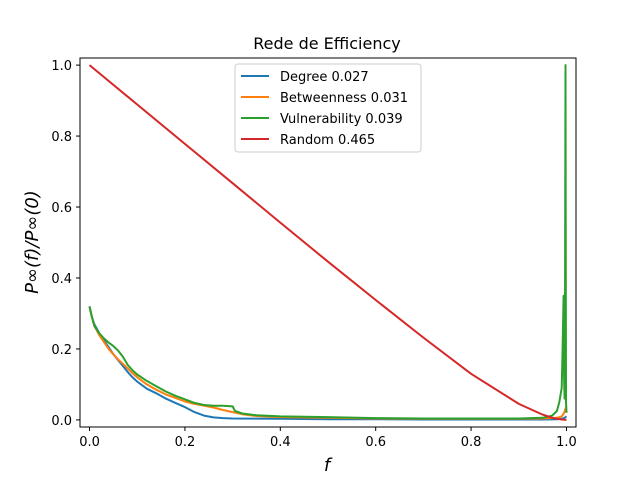  Describe the element at coordinates (61, 279) in the screenshot. I see `y-tick-label: 0.4` at that location.